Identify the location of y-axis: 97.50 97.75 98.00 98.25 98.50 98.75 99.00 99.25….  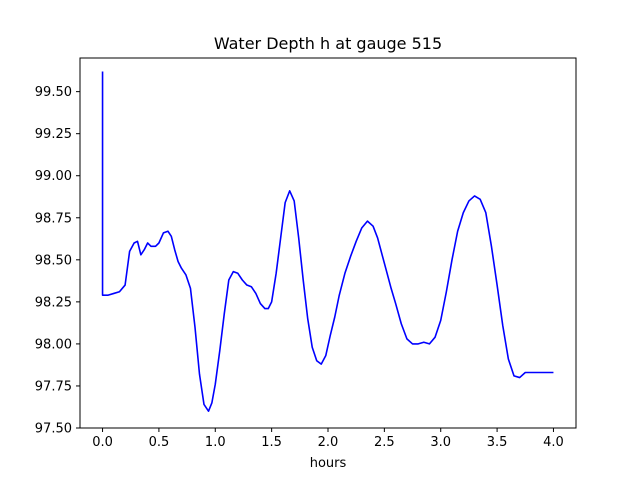
(57, 261).